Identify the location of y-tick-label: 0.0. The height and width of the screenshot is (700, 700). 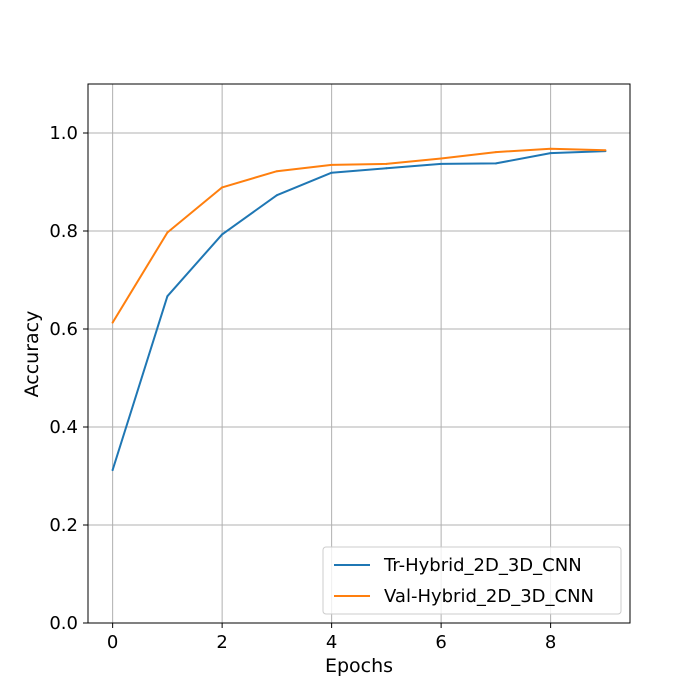
(63, 623).